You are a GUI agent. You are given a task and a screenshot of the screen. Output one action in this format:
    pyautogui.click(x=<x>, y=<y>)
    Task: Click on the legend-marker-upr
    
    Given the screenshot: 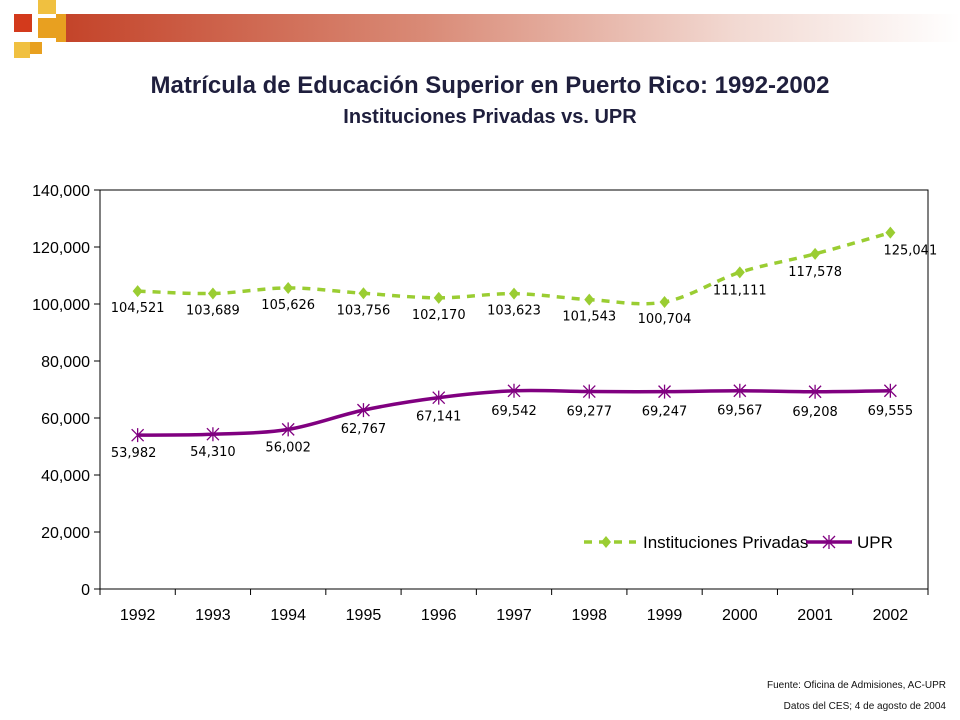 What is the action you would take?
    pyautogui.click(x=829, y=542)
    